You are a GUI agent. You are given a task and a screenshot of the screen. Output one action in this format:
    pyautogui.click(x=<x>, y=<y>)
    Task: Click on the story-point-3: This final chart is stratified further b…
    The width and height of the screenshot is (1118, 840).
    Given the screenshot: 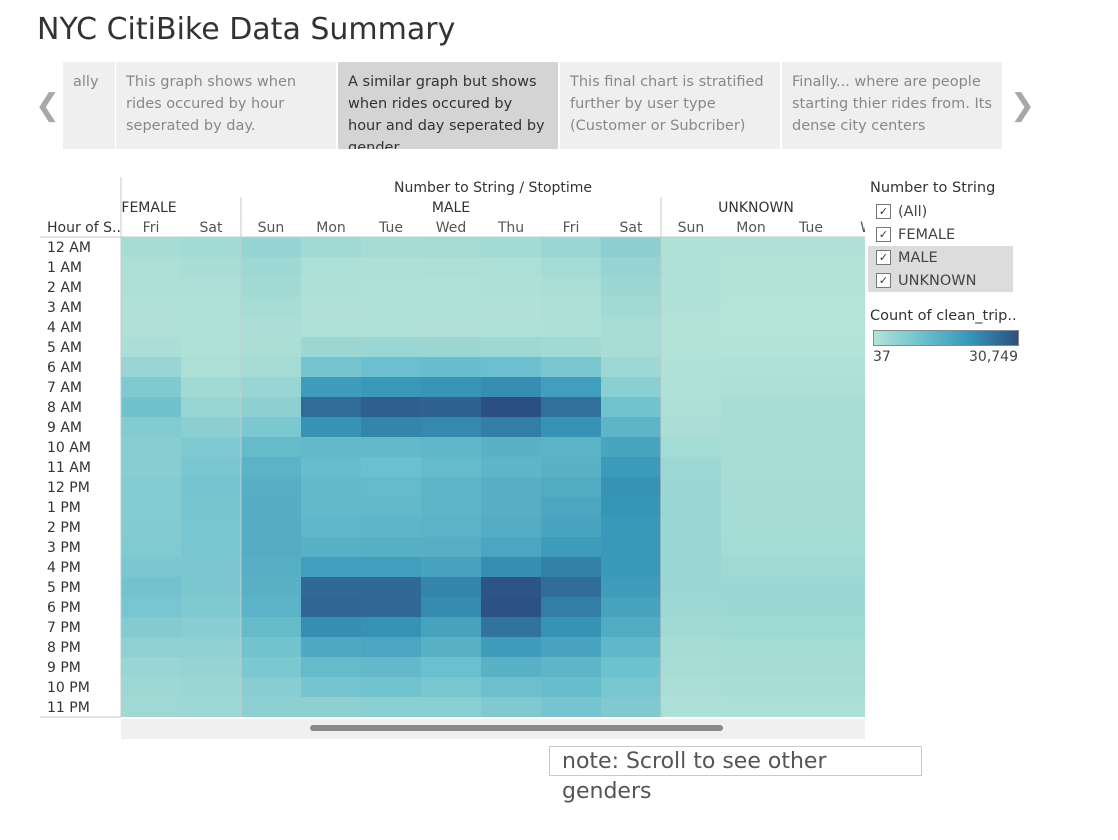 What is the action you would take?
    pyautogui.click(x=670, y=105)
    